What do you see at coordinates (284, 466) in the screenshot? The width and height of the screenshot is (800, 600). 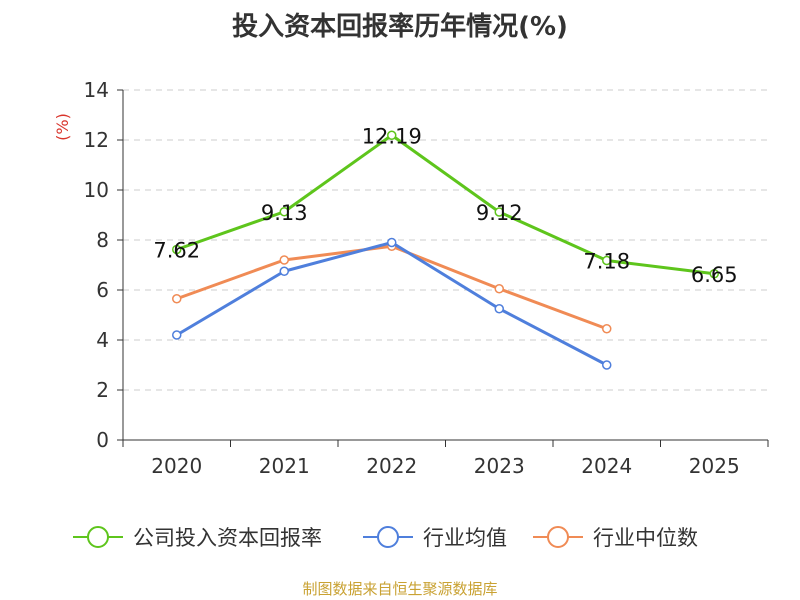 I see `x-tick-label: 2021` at bounding box center [284, 466].